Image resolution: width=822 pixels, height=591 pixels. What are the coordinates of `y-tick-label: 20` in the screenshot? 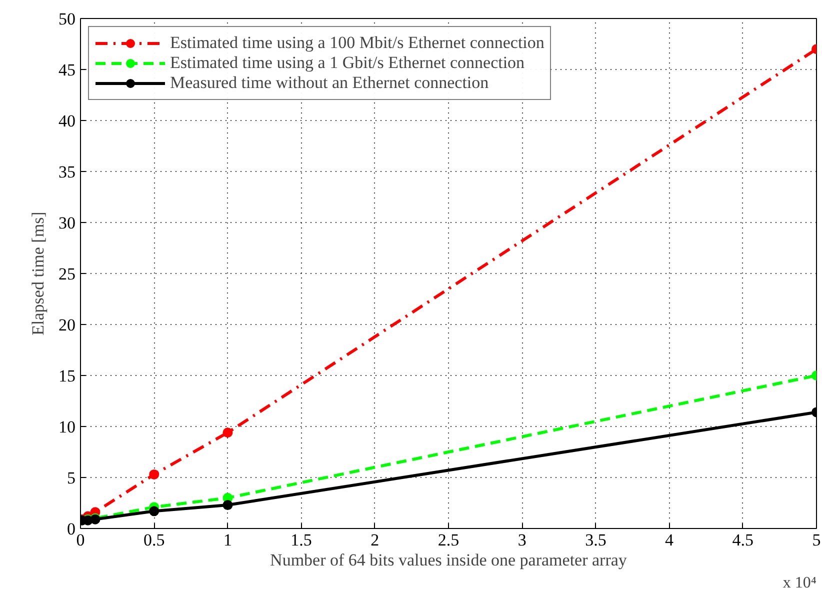 It's located at (67, 325).